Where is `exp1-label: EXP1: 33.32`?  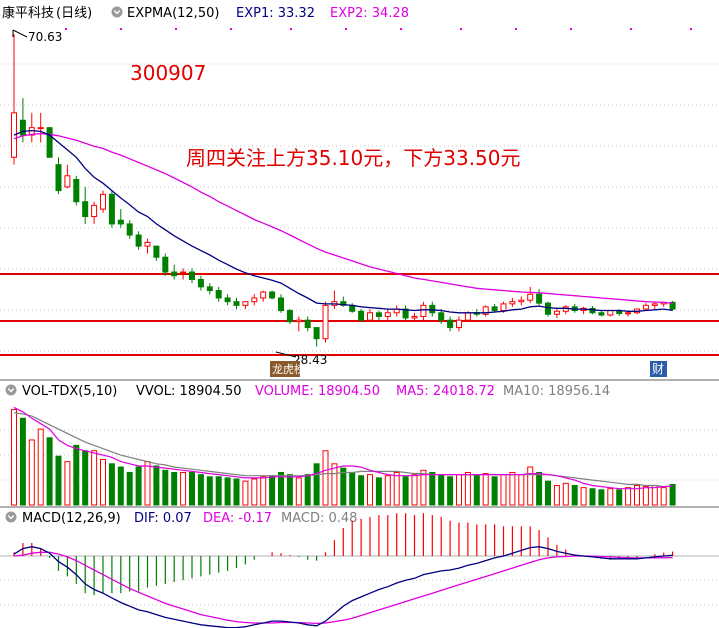
exp1-label: EXP1: 33.32 is located at coordinates (275, 13).